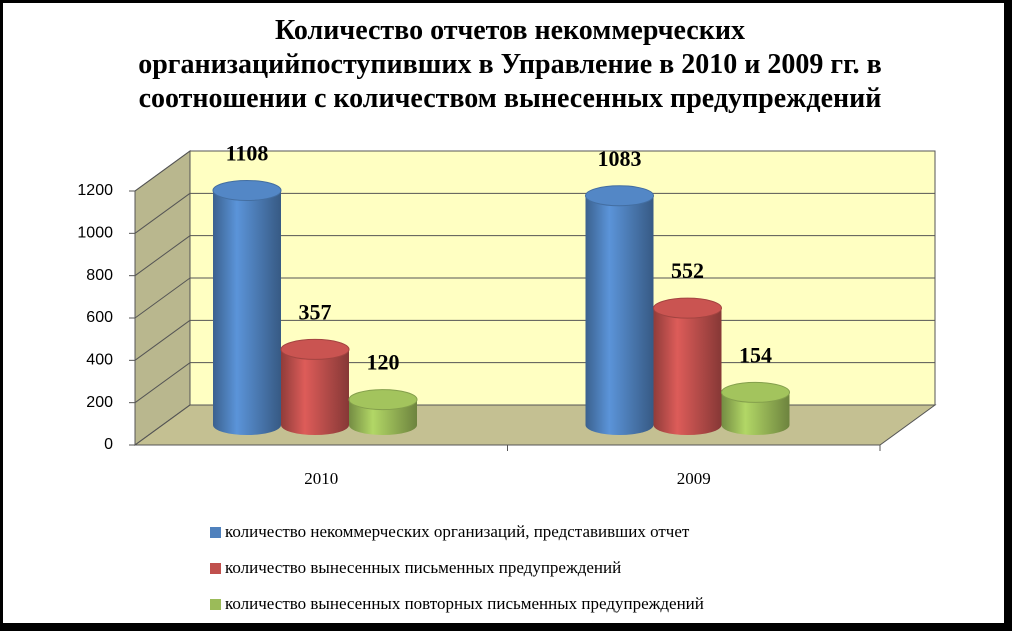  I want to click on value-label: 357, so click(315, 311).